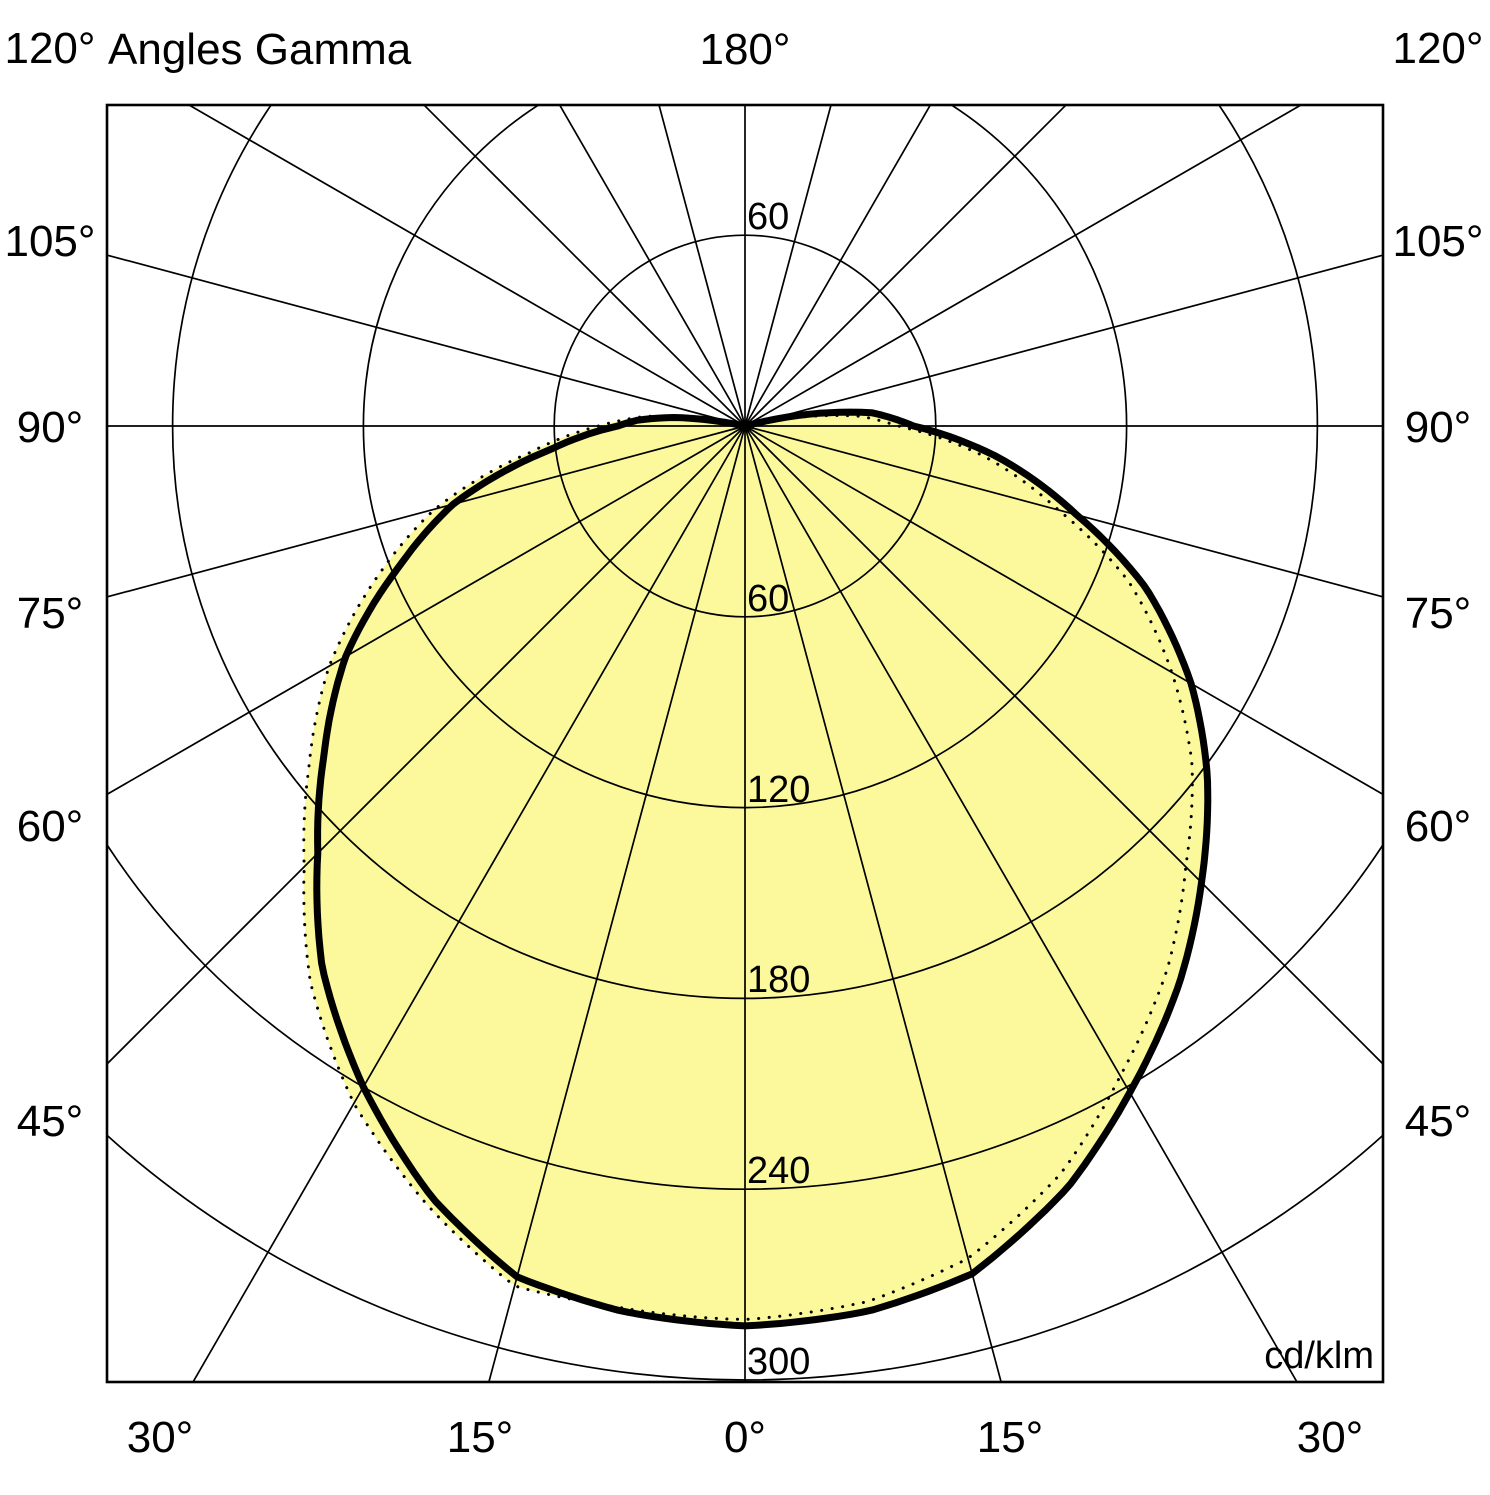 The image size is (1490, 1495). What do you see at coordinates (778, 790) in the screenshot?
I see `ring-value-label: 120` at bounding box center [778, 790].